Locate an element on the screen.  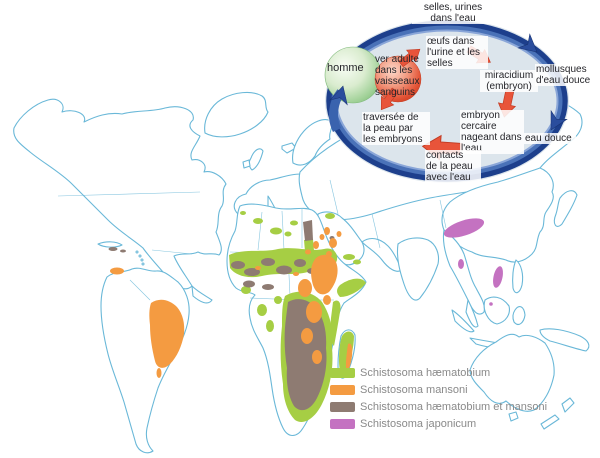
legend-swatch-japonicum is located at coordinates (342, 423).